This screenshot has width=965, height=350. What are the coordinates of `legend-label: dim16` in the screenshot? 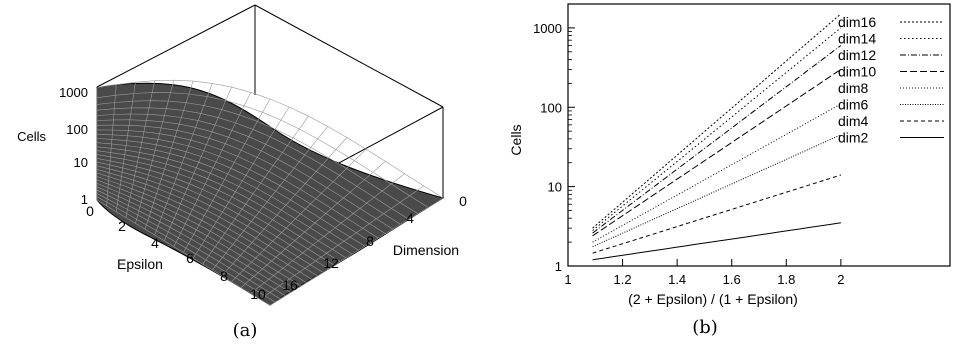 It's located at (857, 22).